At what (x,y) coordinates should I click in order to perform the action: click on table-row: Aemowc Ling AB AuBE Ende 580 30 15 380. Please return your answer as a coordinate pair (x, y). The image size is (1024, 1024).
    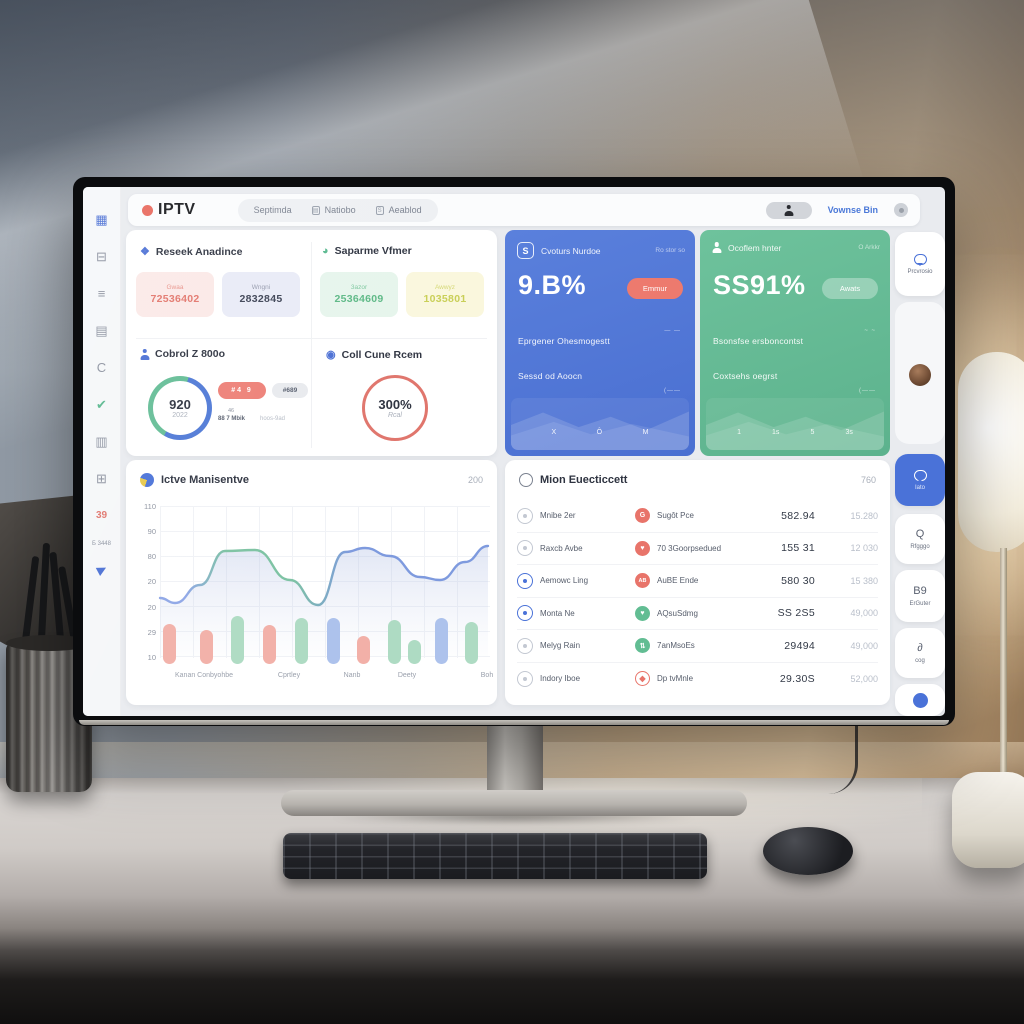
    Looking at the image, I should click on (697, 581).